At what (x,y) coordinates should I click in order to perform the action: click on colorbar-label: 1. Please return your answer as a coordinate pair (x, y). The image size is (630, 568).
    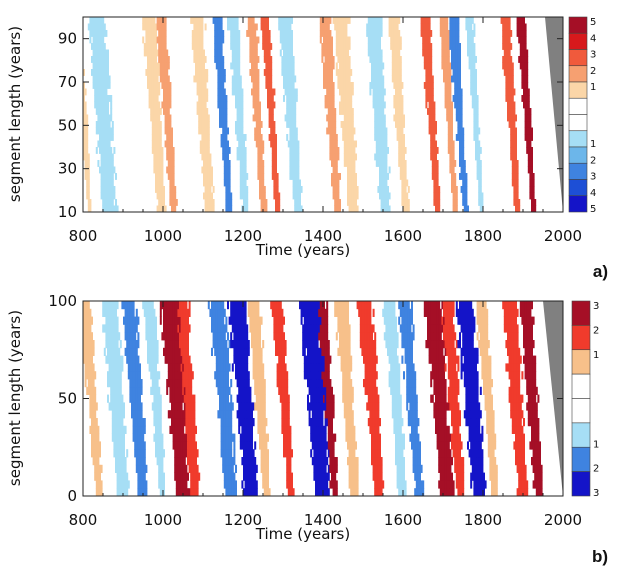
    Looking at the image, I should click on (593, 87).